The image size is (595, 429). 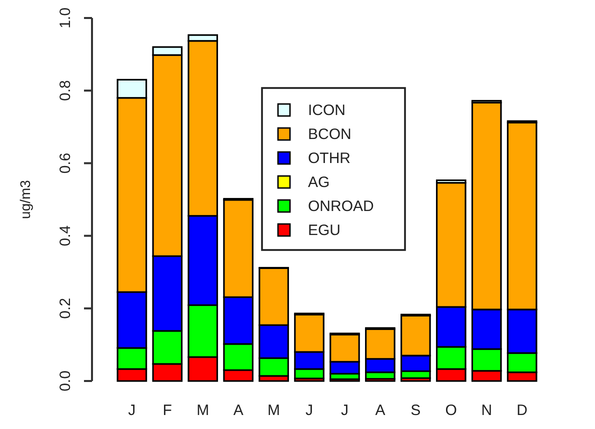 I want to click on legend-label: ONROAD, so click(x=341, y=206).